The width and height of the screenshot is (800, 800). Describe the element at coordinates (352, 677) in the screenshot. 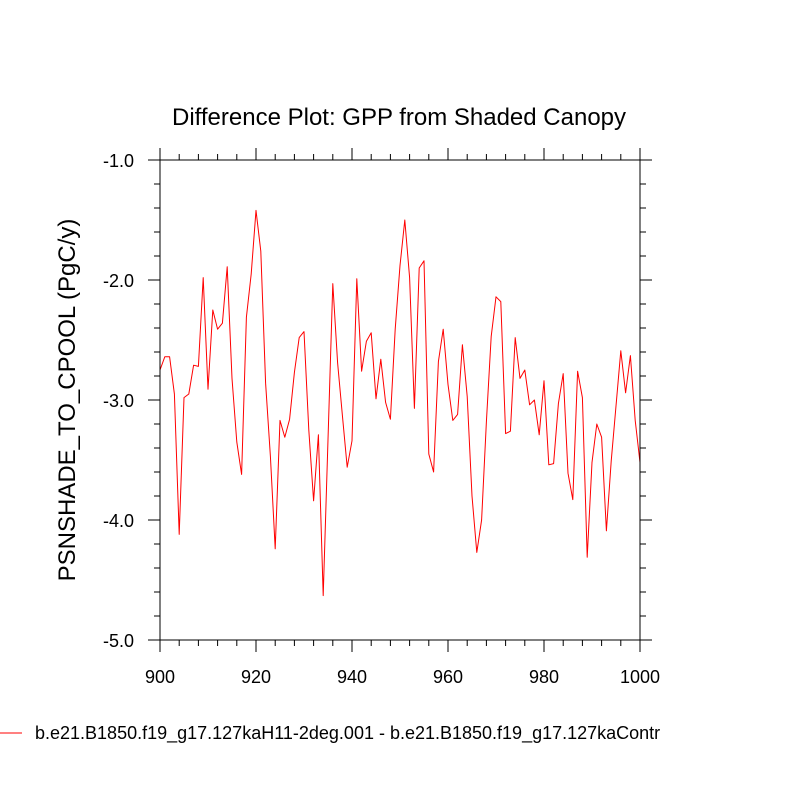

I see `x-tick-label: 940` at that location.